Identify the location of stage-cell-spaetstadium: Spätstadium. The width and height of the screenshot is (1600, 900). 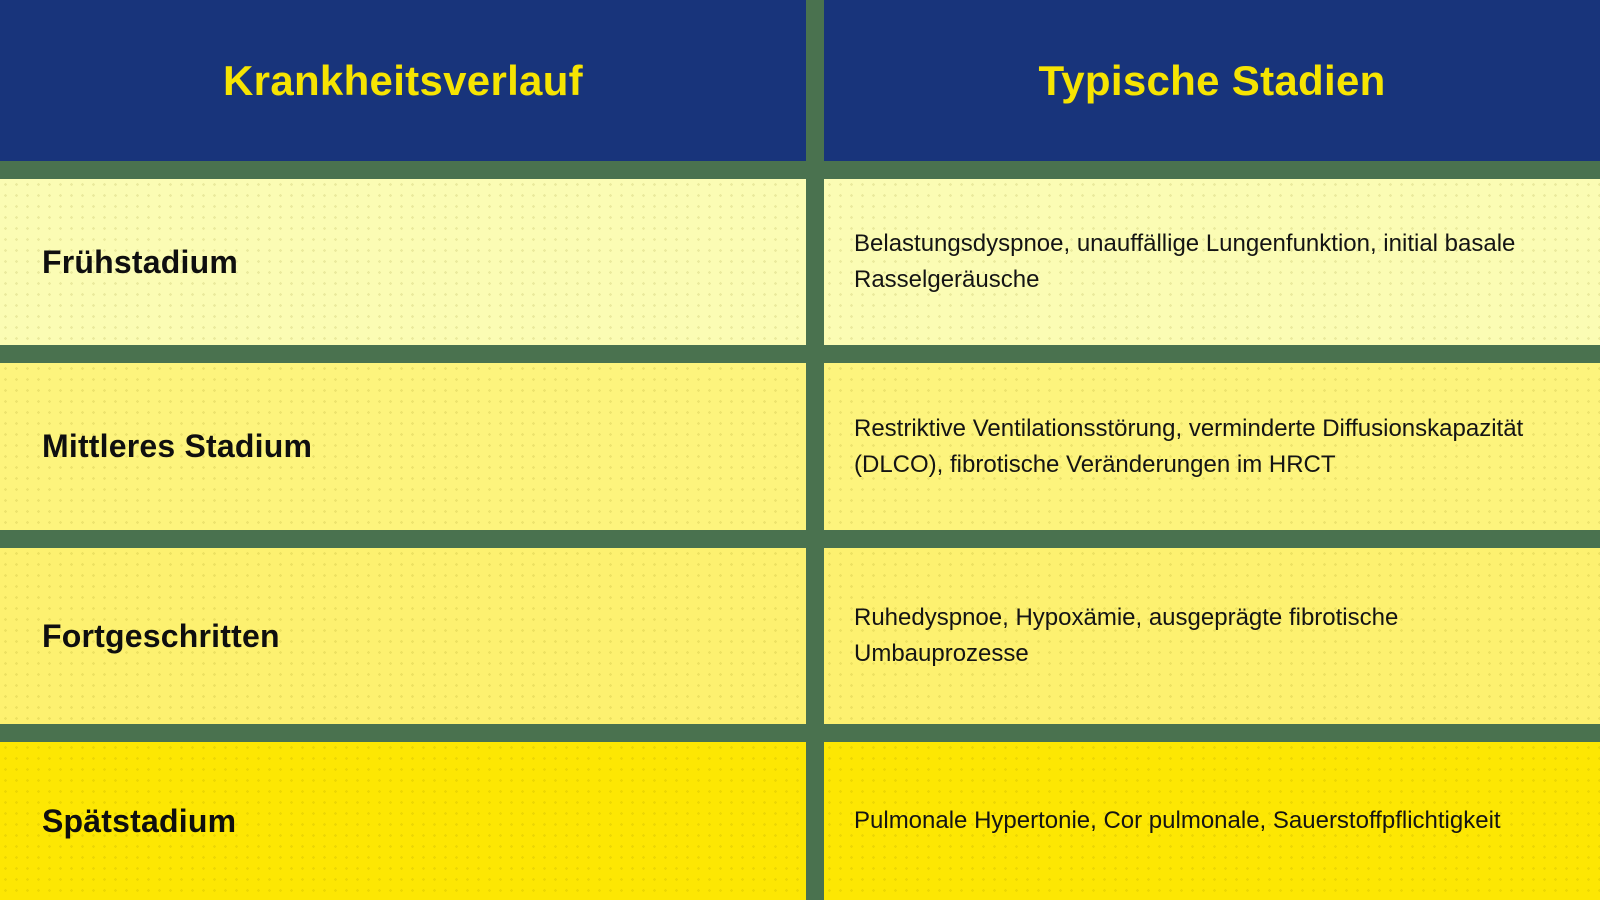
(403, 821).